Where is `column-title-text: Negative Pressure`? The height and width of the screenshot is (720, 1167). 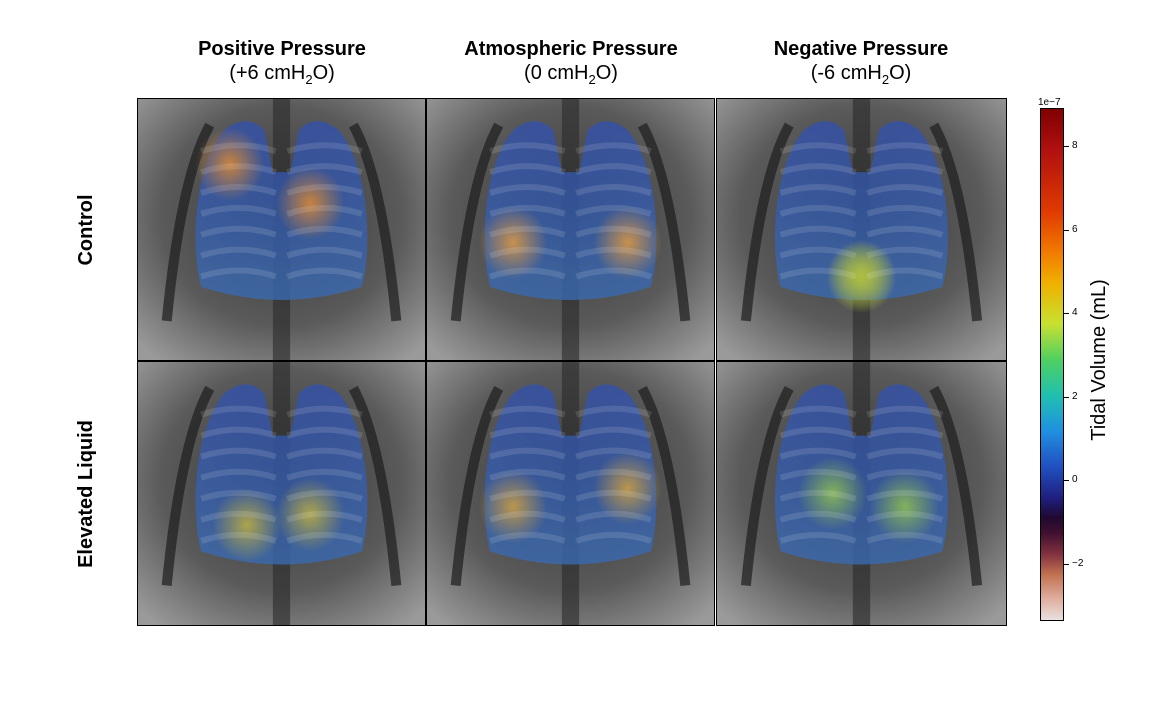
column-title-text: Negative Pressure is located at coordinates (861, 49).